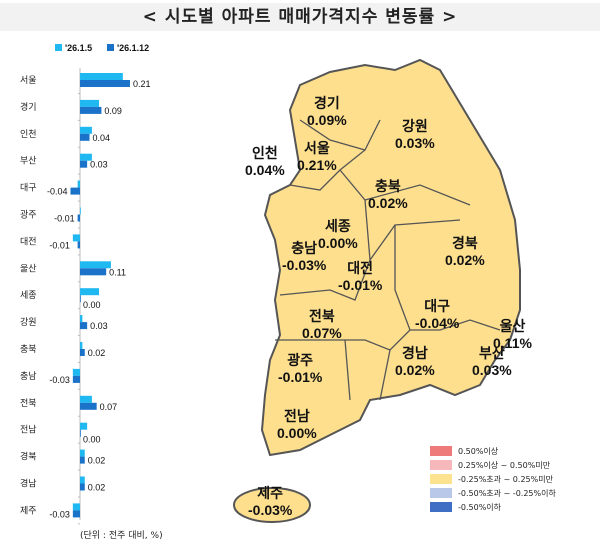  Describe the element at coordinates (142, 84) in the screenshot. I see `data-label: 0.21` at that location.